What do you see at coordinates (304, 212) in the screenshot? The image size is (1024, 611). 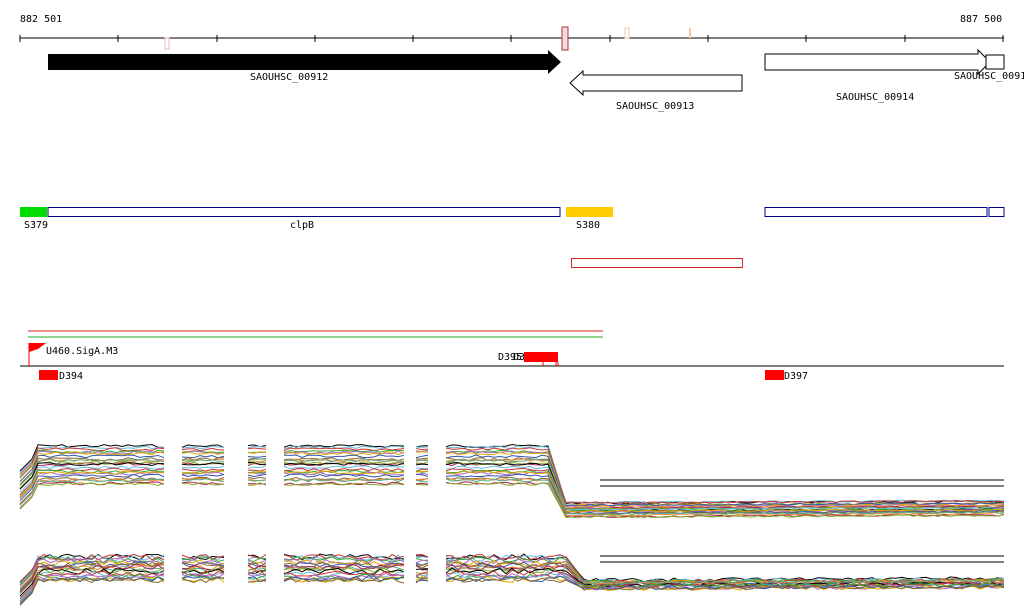 I see `feature-clpB` at bounding box center [304, 212].